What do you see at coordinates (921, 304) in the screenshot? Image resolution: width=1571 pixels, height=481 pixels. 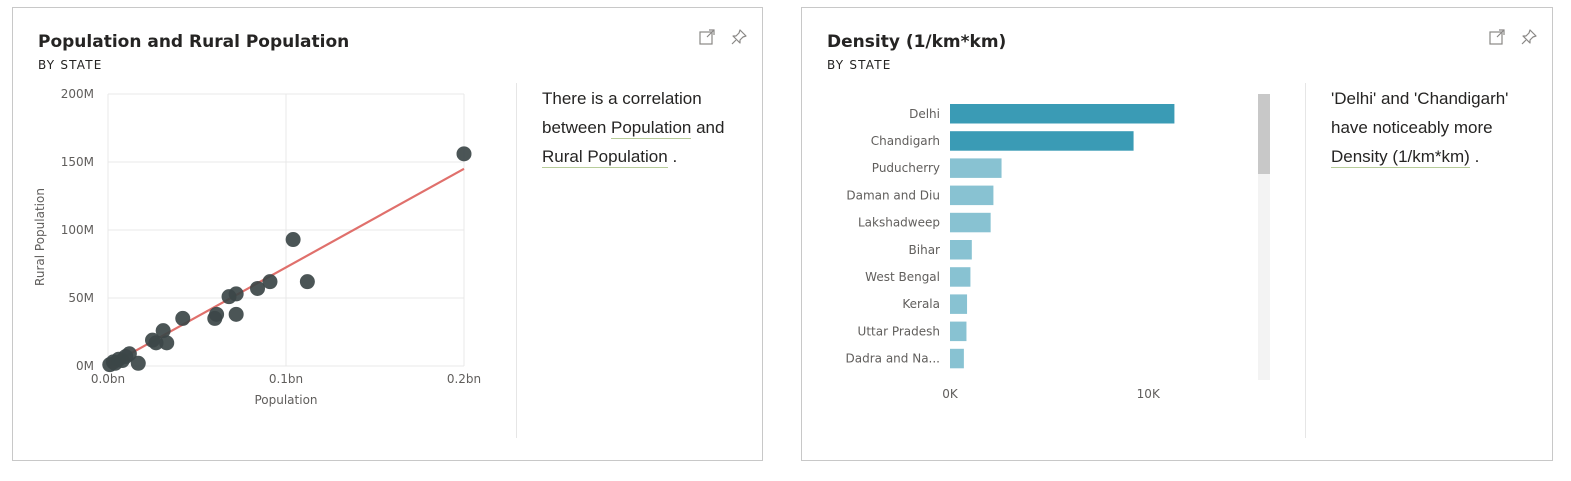 I see `category-label: Kerala` at bounding box center [921, 304].